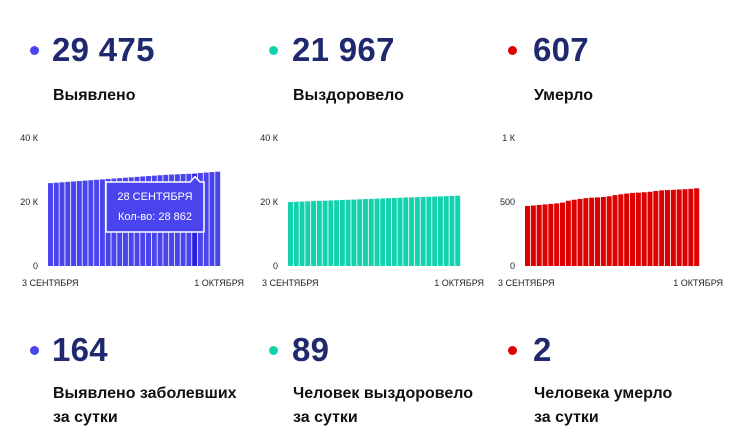 The image size is (755, 443). What do you see at coordinates (512, 50) in the screenshot?
I see `red-dot-icon` at bounding box center [512, 50].